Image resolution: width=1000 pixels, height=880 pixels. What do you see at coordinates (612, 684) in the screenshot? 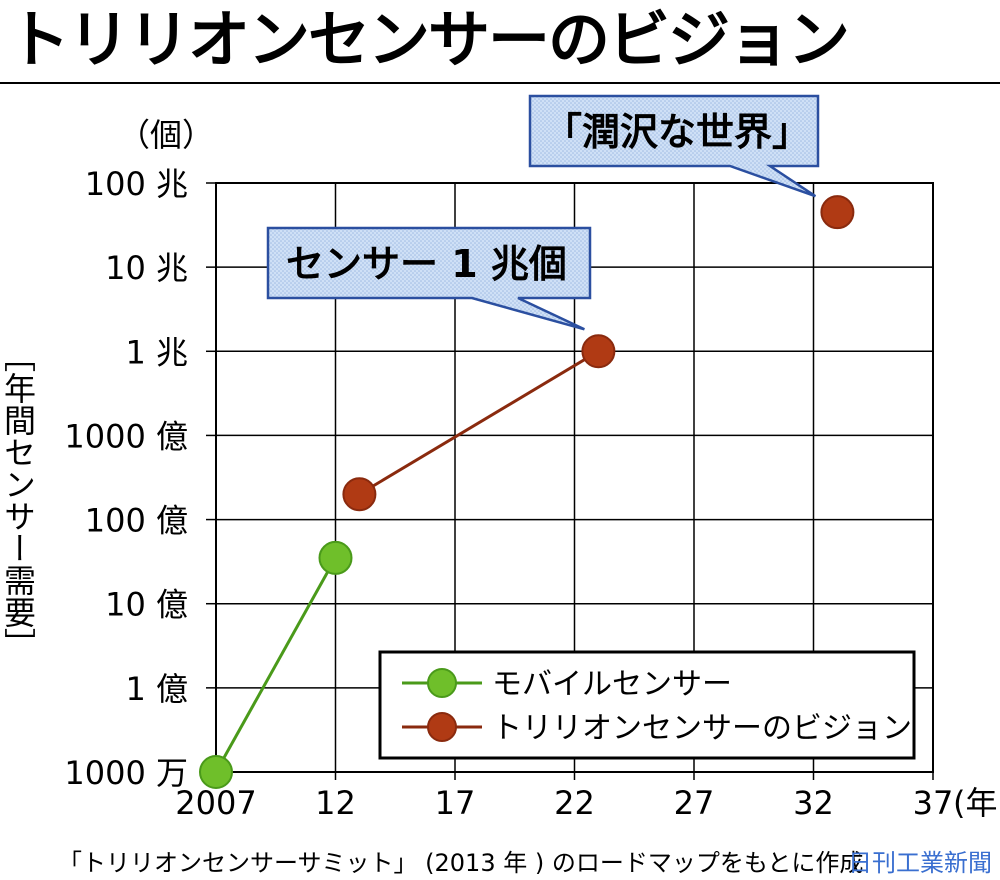
I see `legend-label: モバイルセンサー` at bounding box center [612, 684].